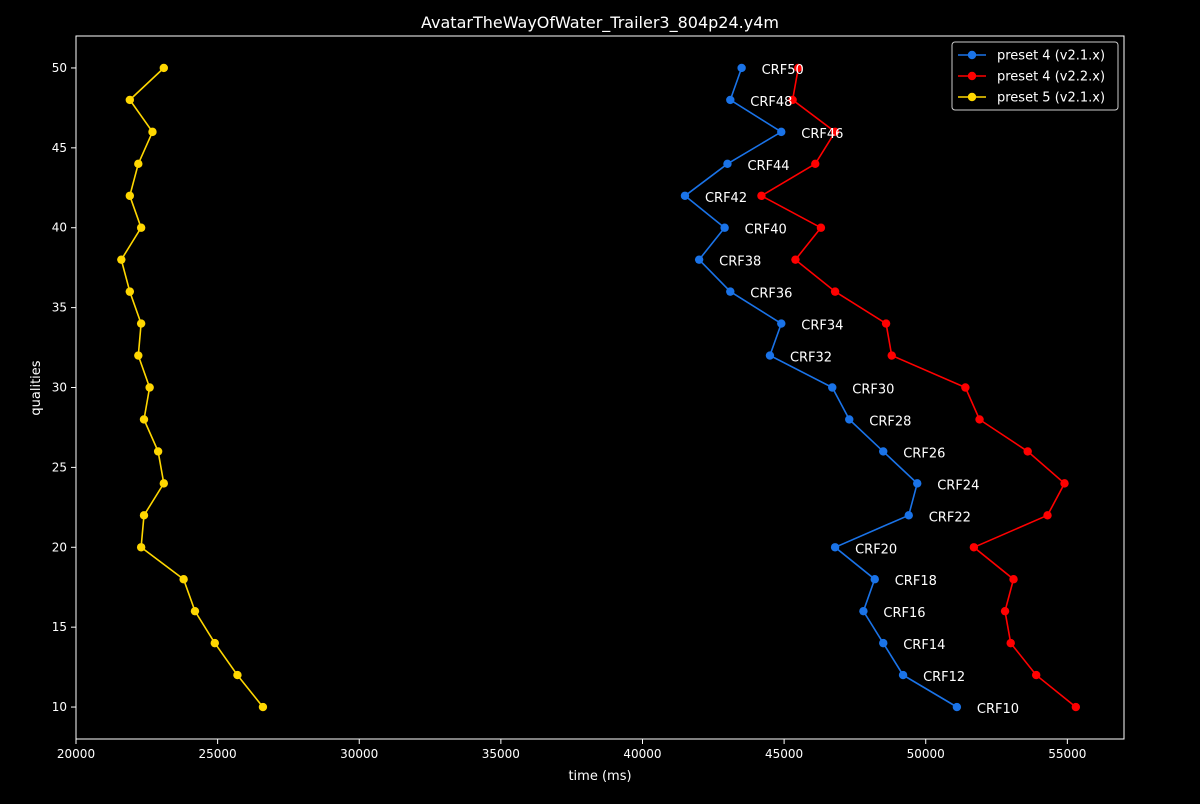 This screenshot has width=1200, height=804. What do you see at coordinates (890, 421) in the screenshot?
I see `point-label: CRF28` at bounding box center [890, 421].